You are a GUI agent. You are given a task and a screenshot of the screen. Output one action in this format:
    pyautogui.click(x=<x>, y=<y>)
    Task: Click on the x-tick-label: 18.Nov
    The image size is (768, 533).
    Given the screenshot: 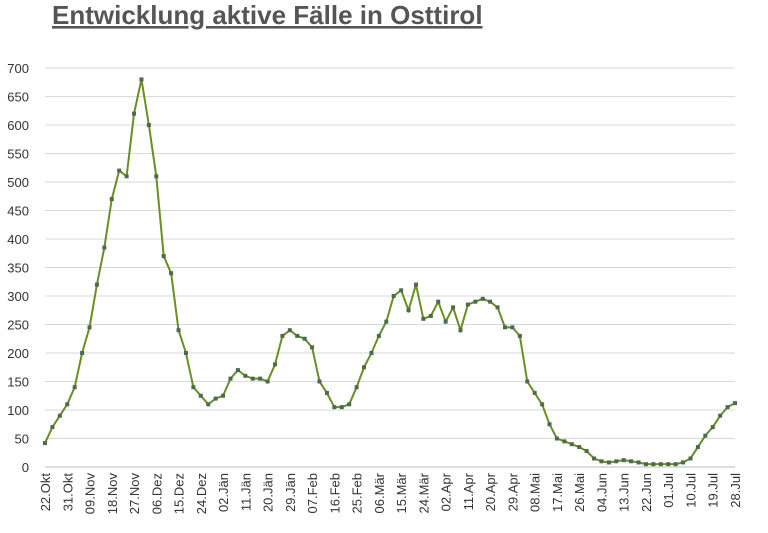 What is the action you would take?
    pyautogui.click(x=112, y=494)
    